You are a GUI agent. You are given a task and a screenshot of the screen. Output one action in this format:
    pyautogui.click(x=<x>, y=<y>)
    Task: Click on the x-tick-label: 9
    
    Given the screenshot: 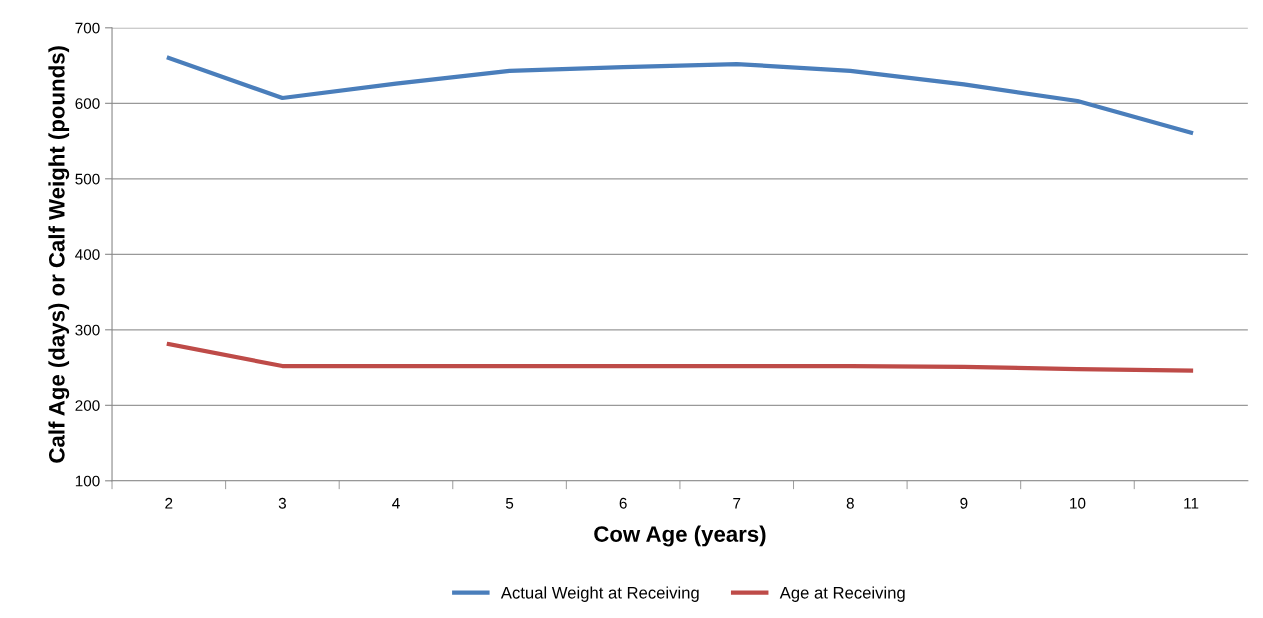 What is the action you would take?
    pyautogui.click(x=964, y=503)
    